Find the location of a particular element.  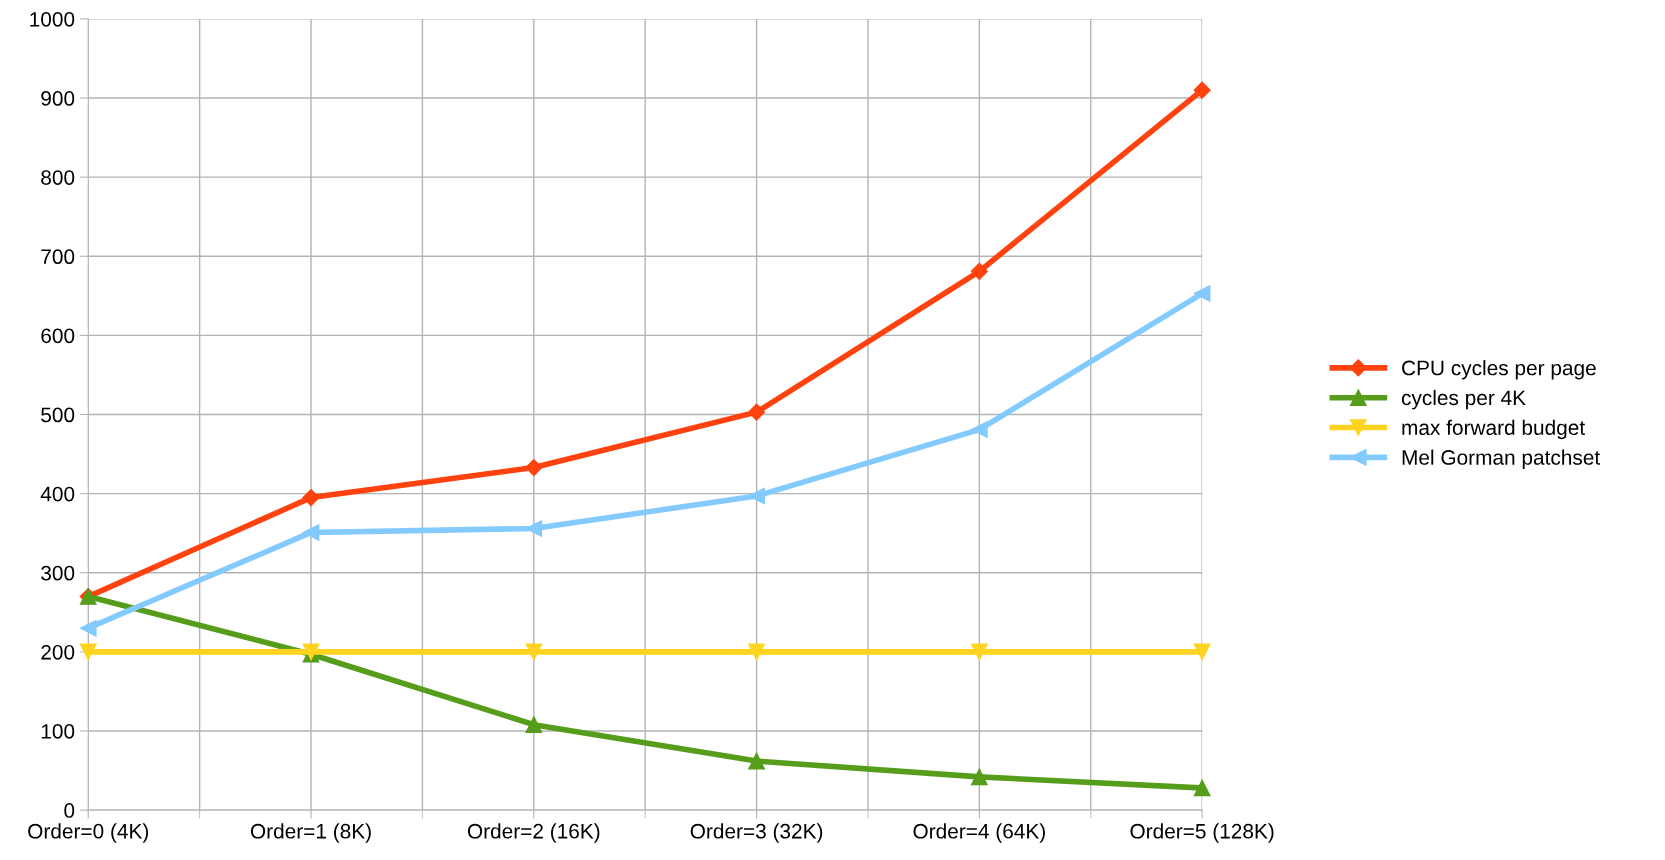

y-tick-label: 600 is located at coordinates (58, 336).